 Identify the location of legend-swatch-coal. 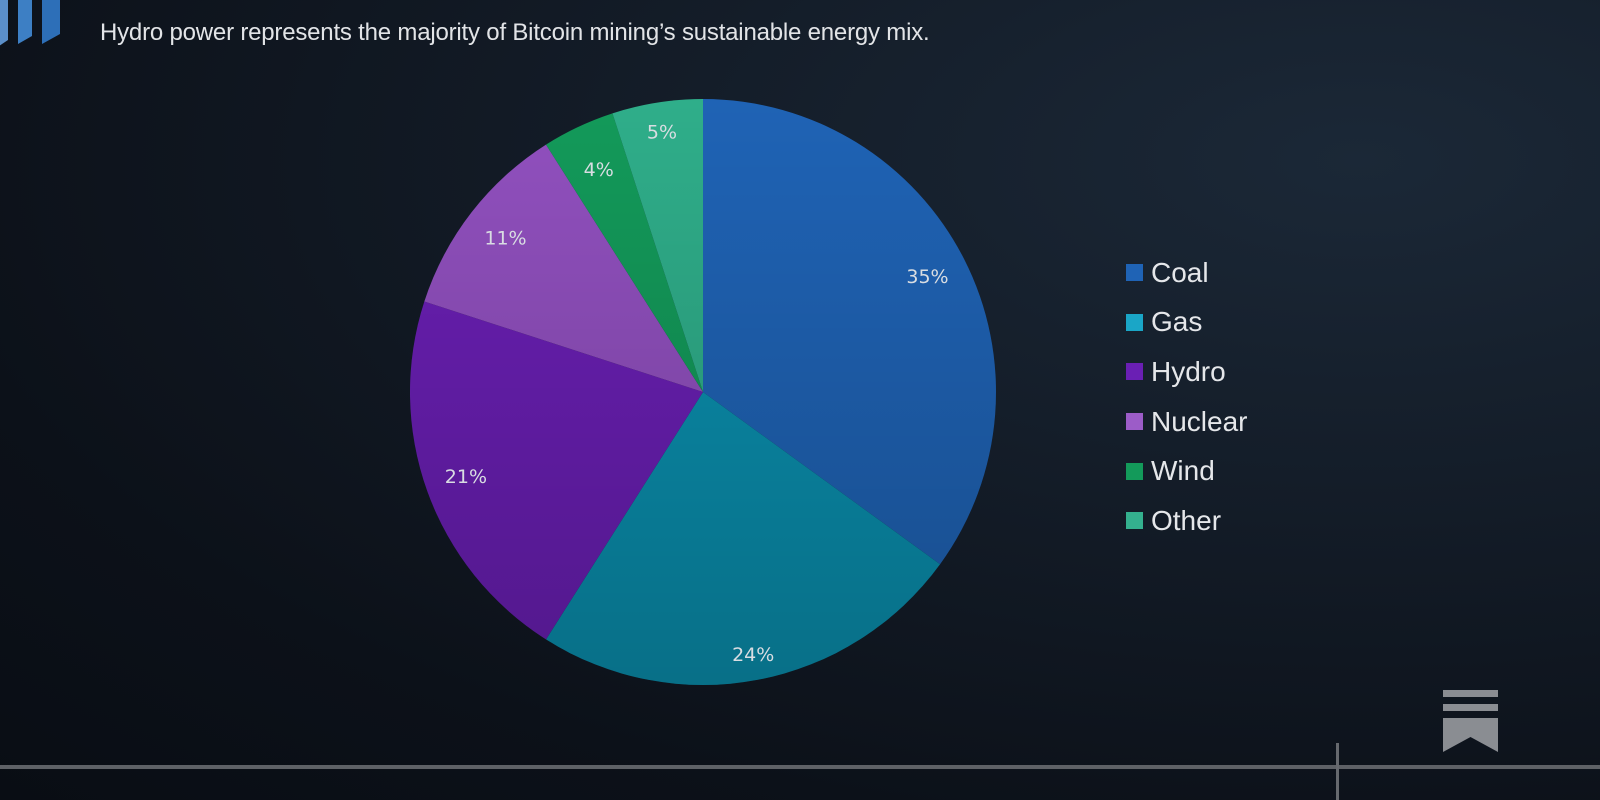
(1134, 273).